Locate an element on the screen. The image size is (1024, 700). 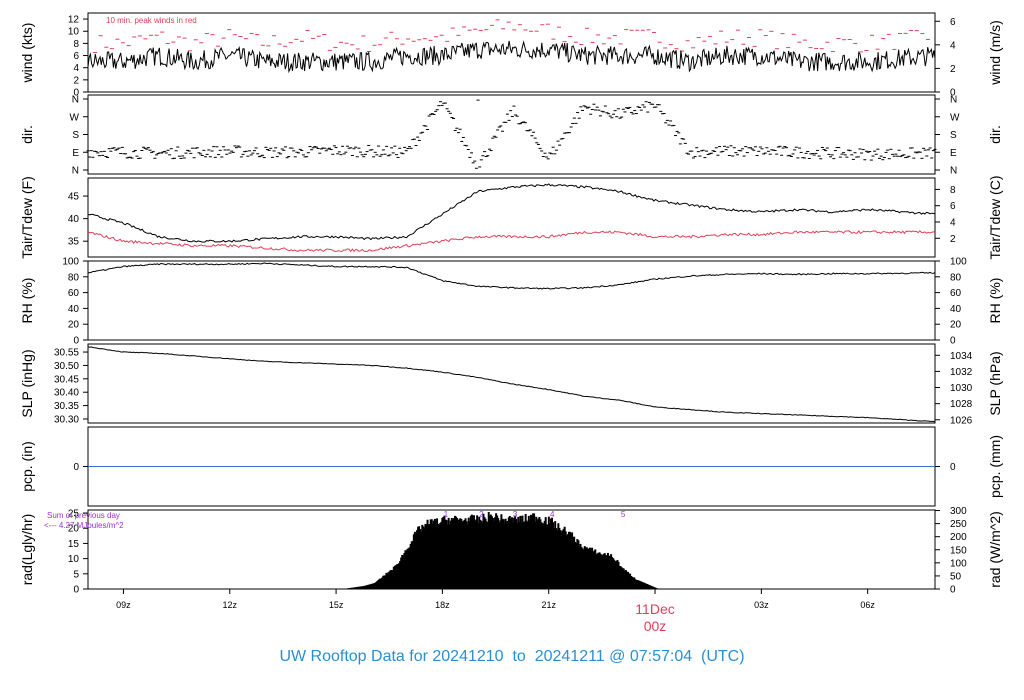
slp-ytick-label-right: 1030 is located at coordinates (961, 388).